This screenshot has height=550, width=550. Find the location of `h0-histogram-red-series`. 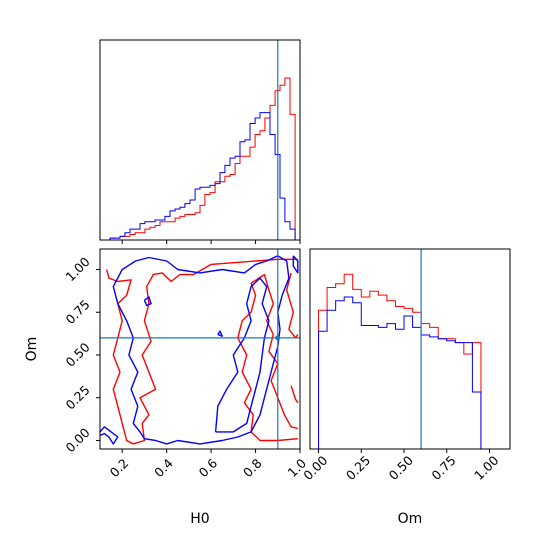

h0-histogram-red-series is located at coordinates (200, 159).